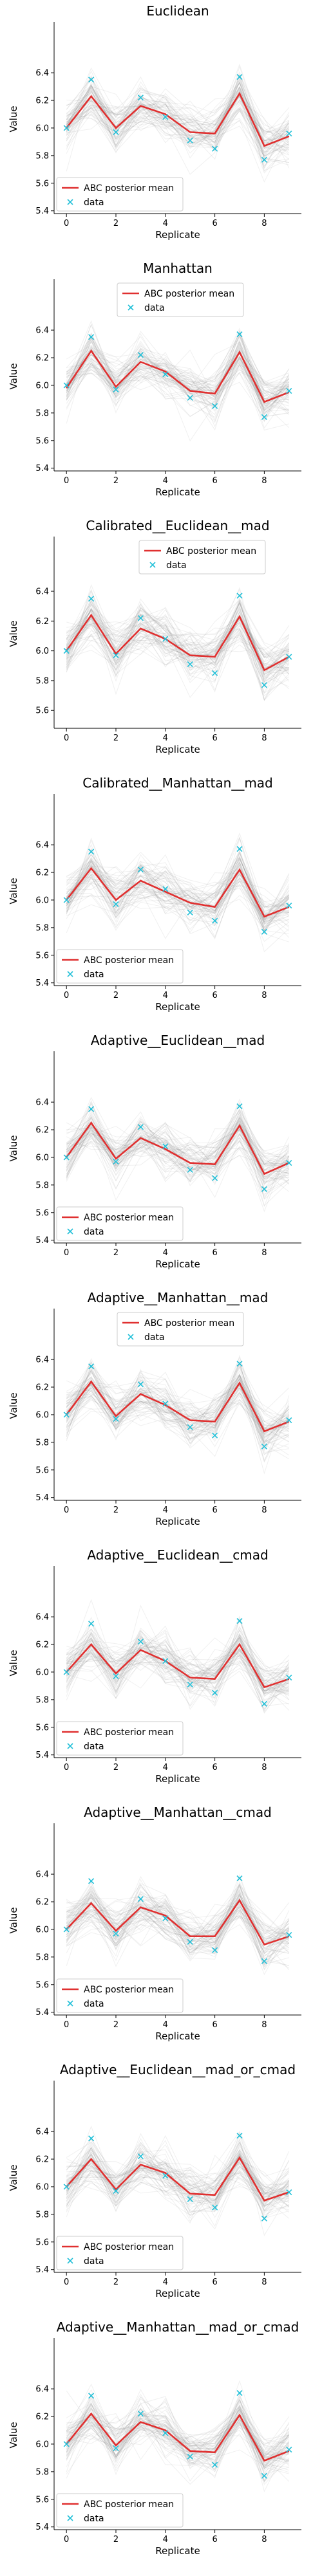  Describe the element at coordinates (178, 1040) in the screenshot. I see `chart-title: Adaptive__Euclidean__mad` at that location.